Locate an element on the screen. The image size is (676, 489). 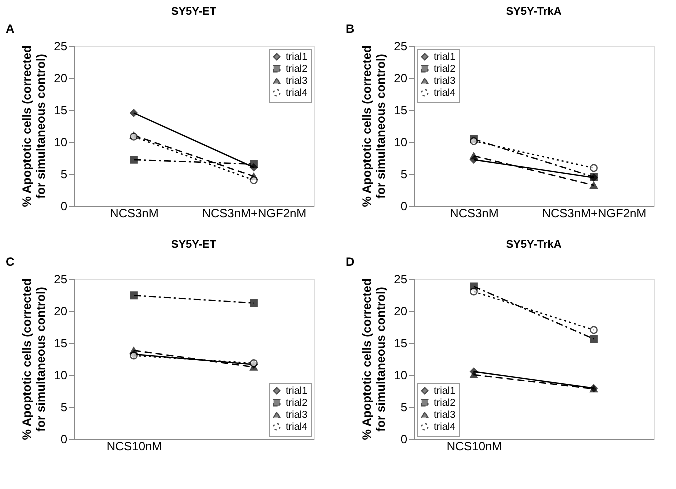
text: B is located at coordinates (350, 29).